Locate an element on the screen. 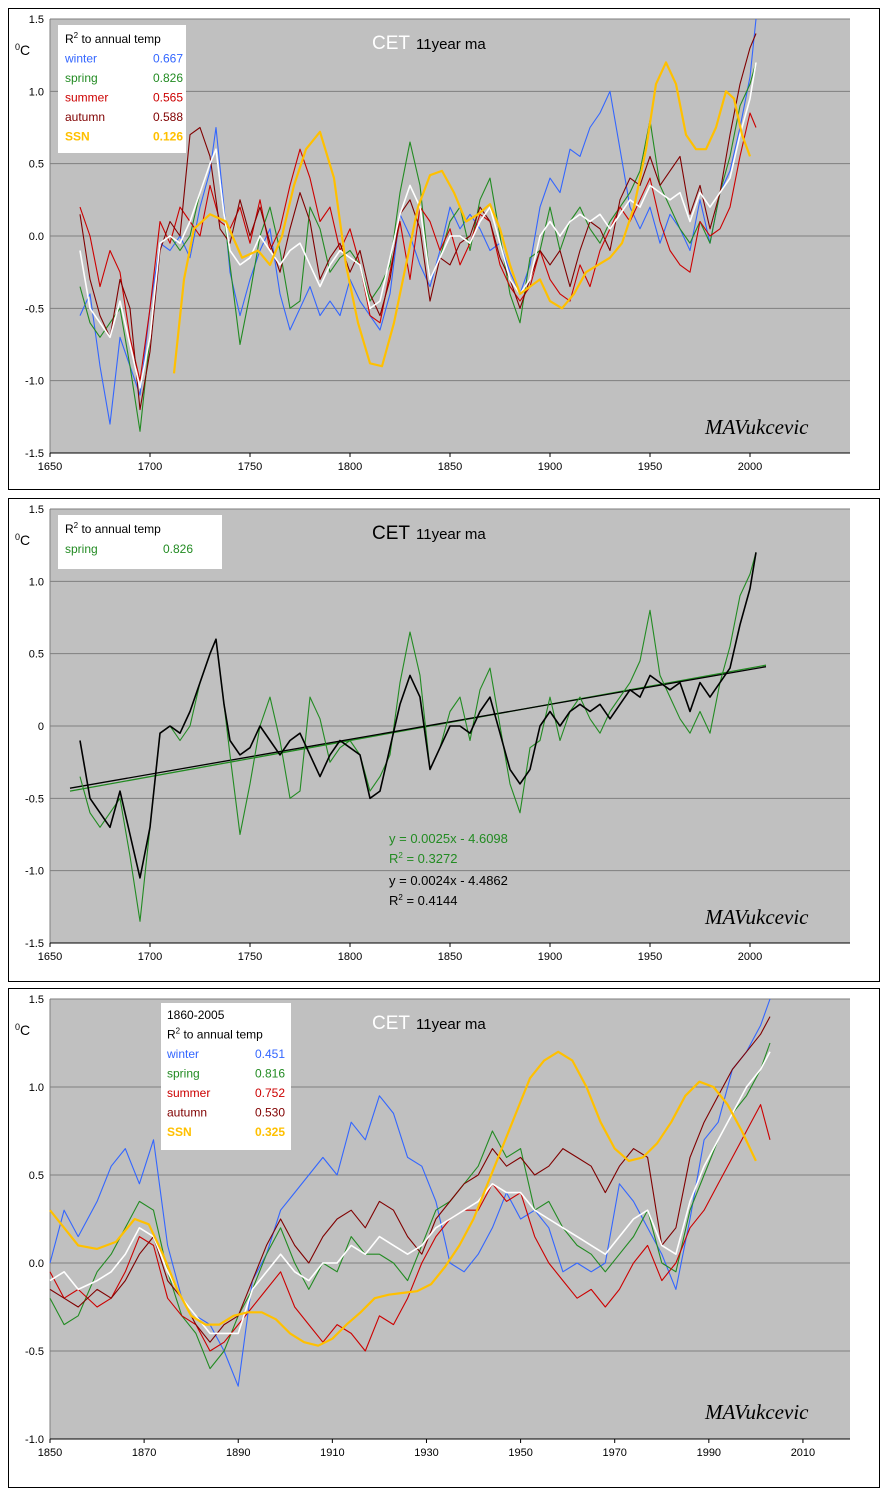 The width and height of the screenshot is (892, 1496). legend-value-ssn: 0.325 is located at coordinates (270, 1132).